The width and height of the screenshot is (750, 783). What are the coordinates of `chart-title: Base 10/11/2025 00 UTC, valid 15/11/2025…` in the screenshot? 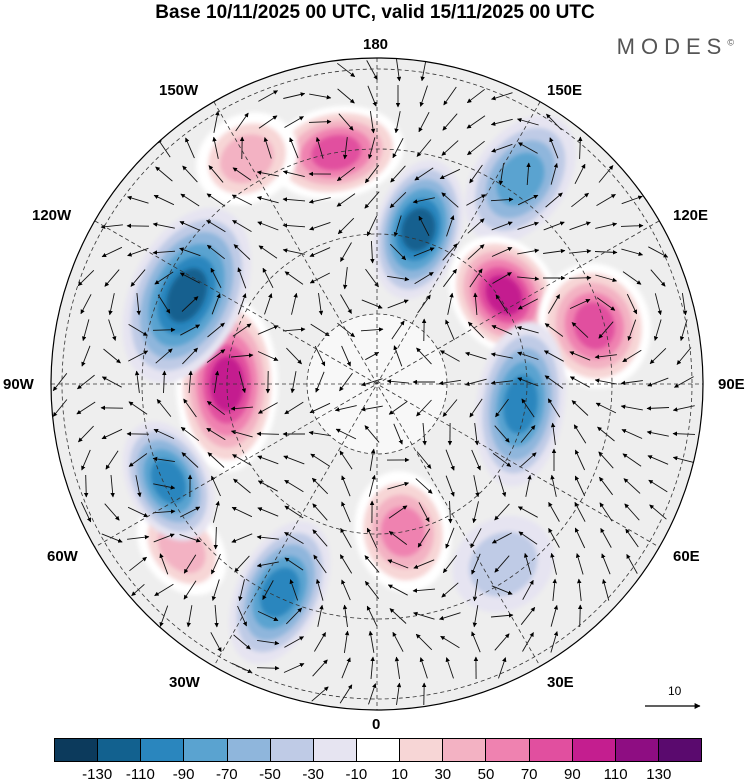 It's located at (375, 12).